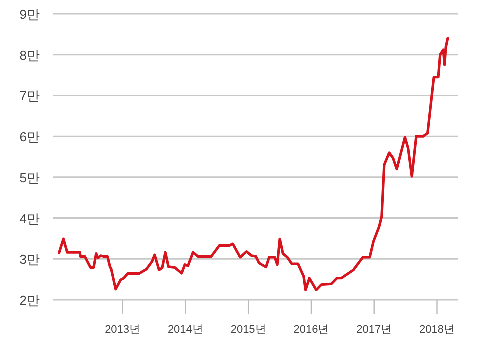 This screenshot has width=480, height=348. What do you see at coordinates (30, 55) in the screenshot?
I see `y-tick-label: 8만` at bounding box center [30, 55].